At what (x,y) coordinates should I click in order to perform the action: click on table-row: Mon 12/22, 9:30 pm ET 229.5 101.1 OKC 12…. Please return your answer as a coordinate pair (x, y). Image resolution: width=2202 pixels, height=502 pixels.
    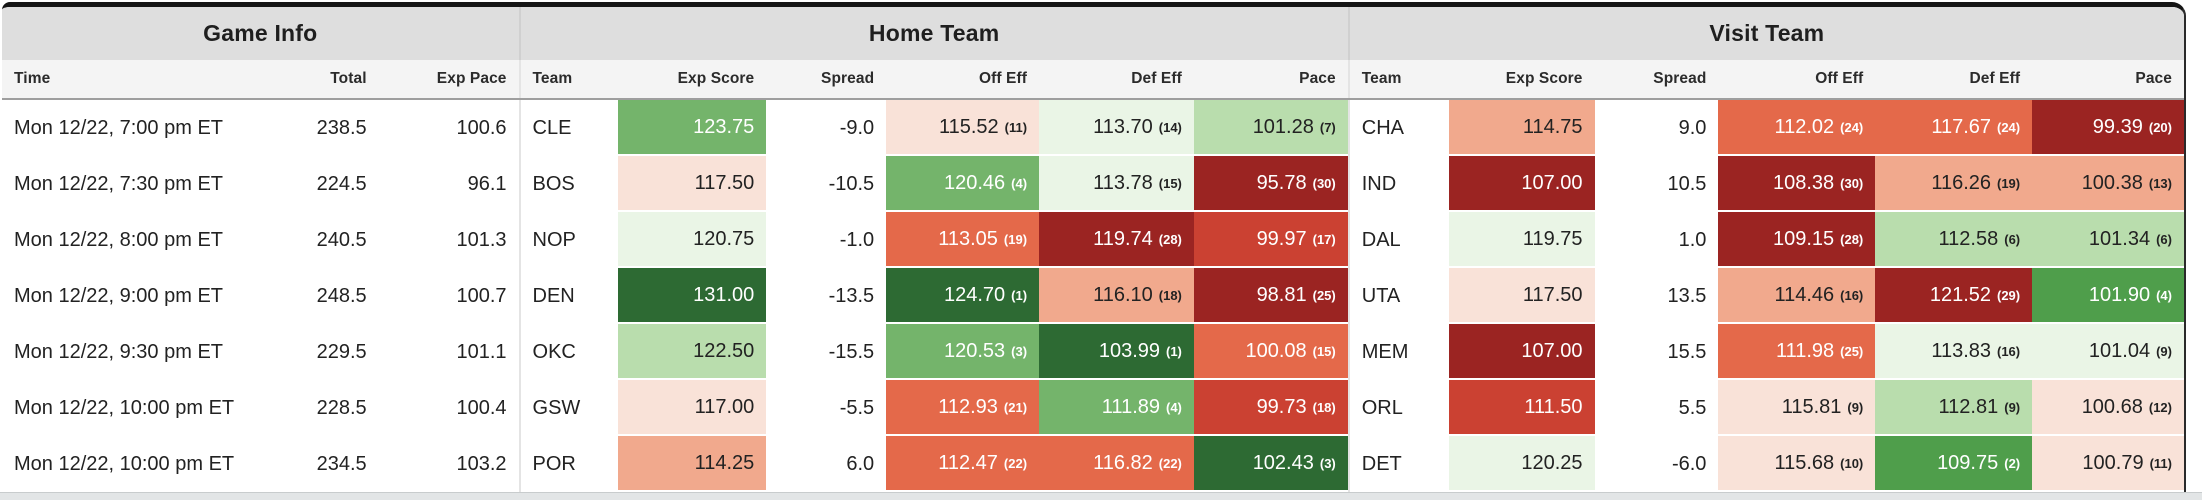
    Looking at the image, I should click on (1093, 352).